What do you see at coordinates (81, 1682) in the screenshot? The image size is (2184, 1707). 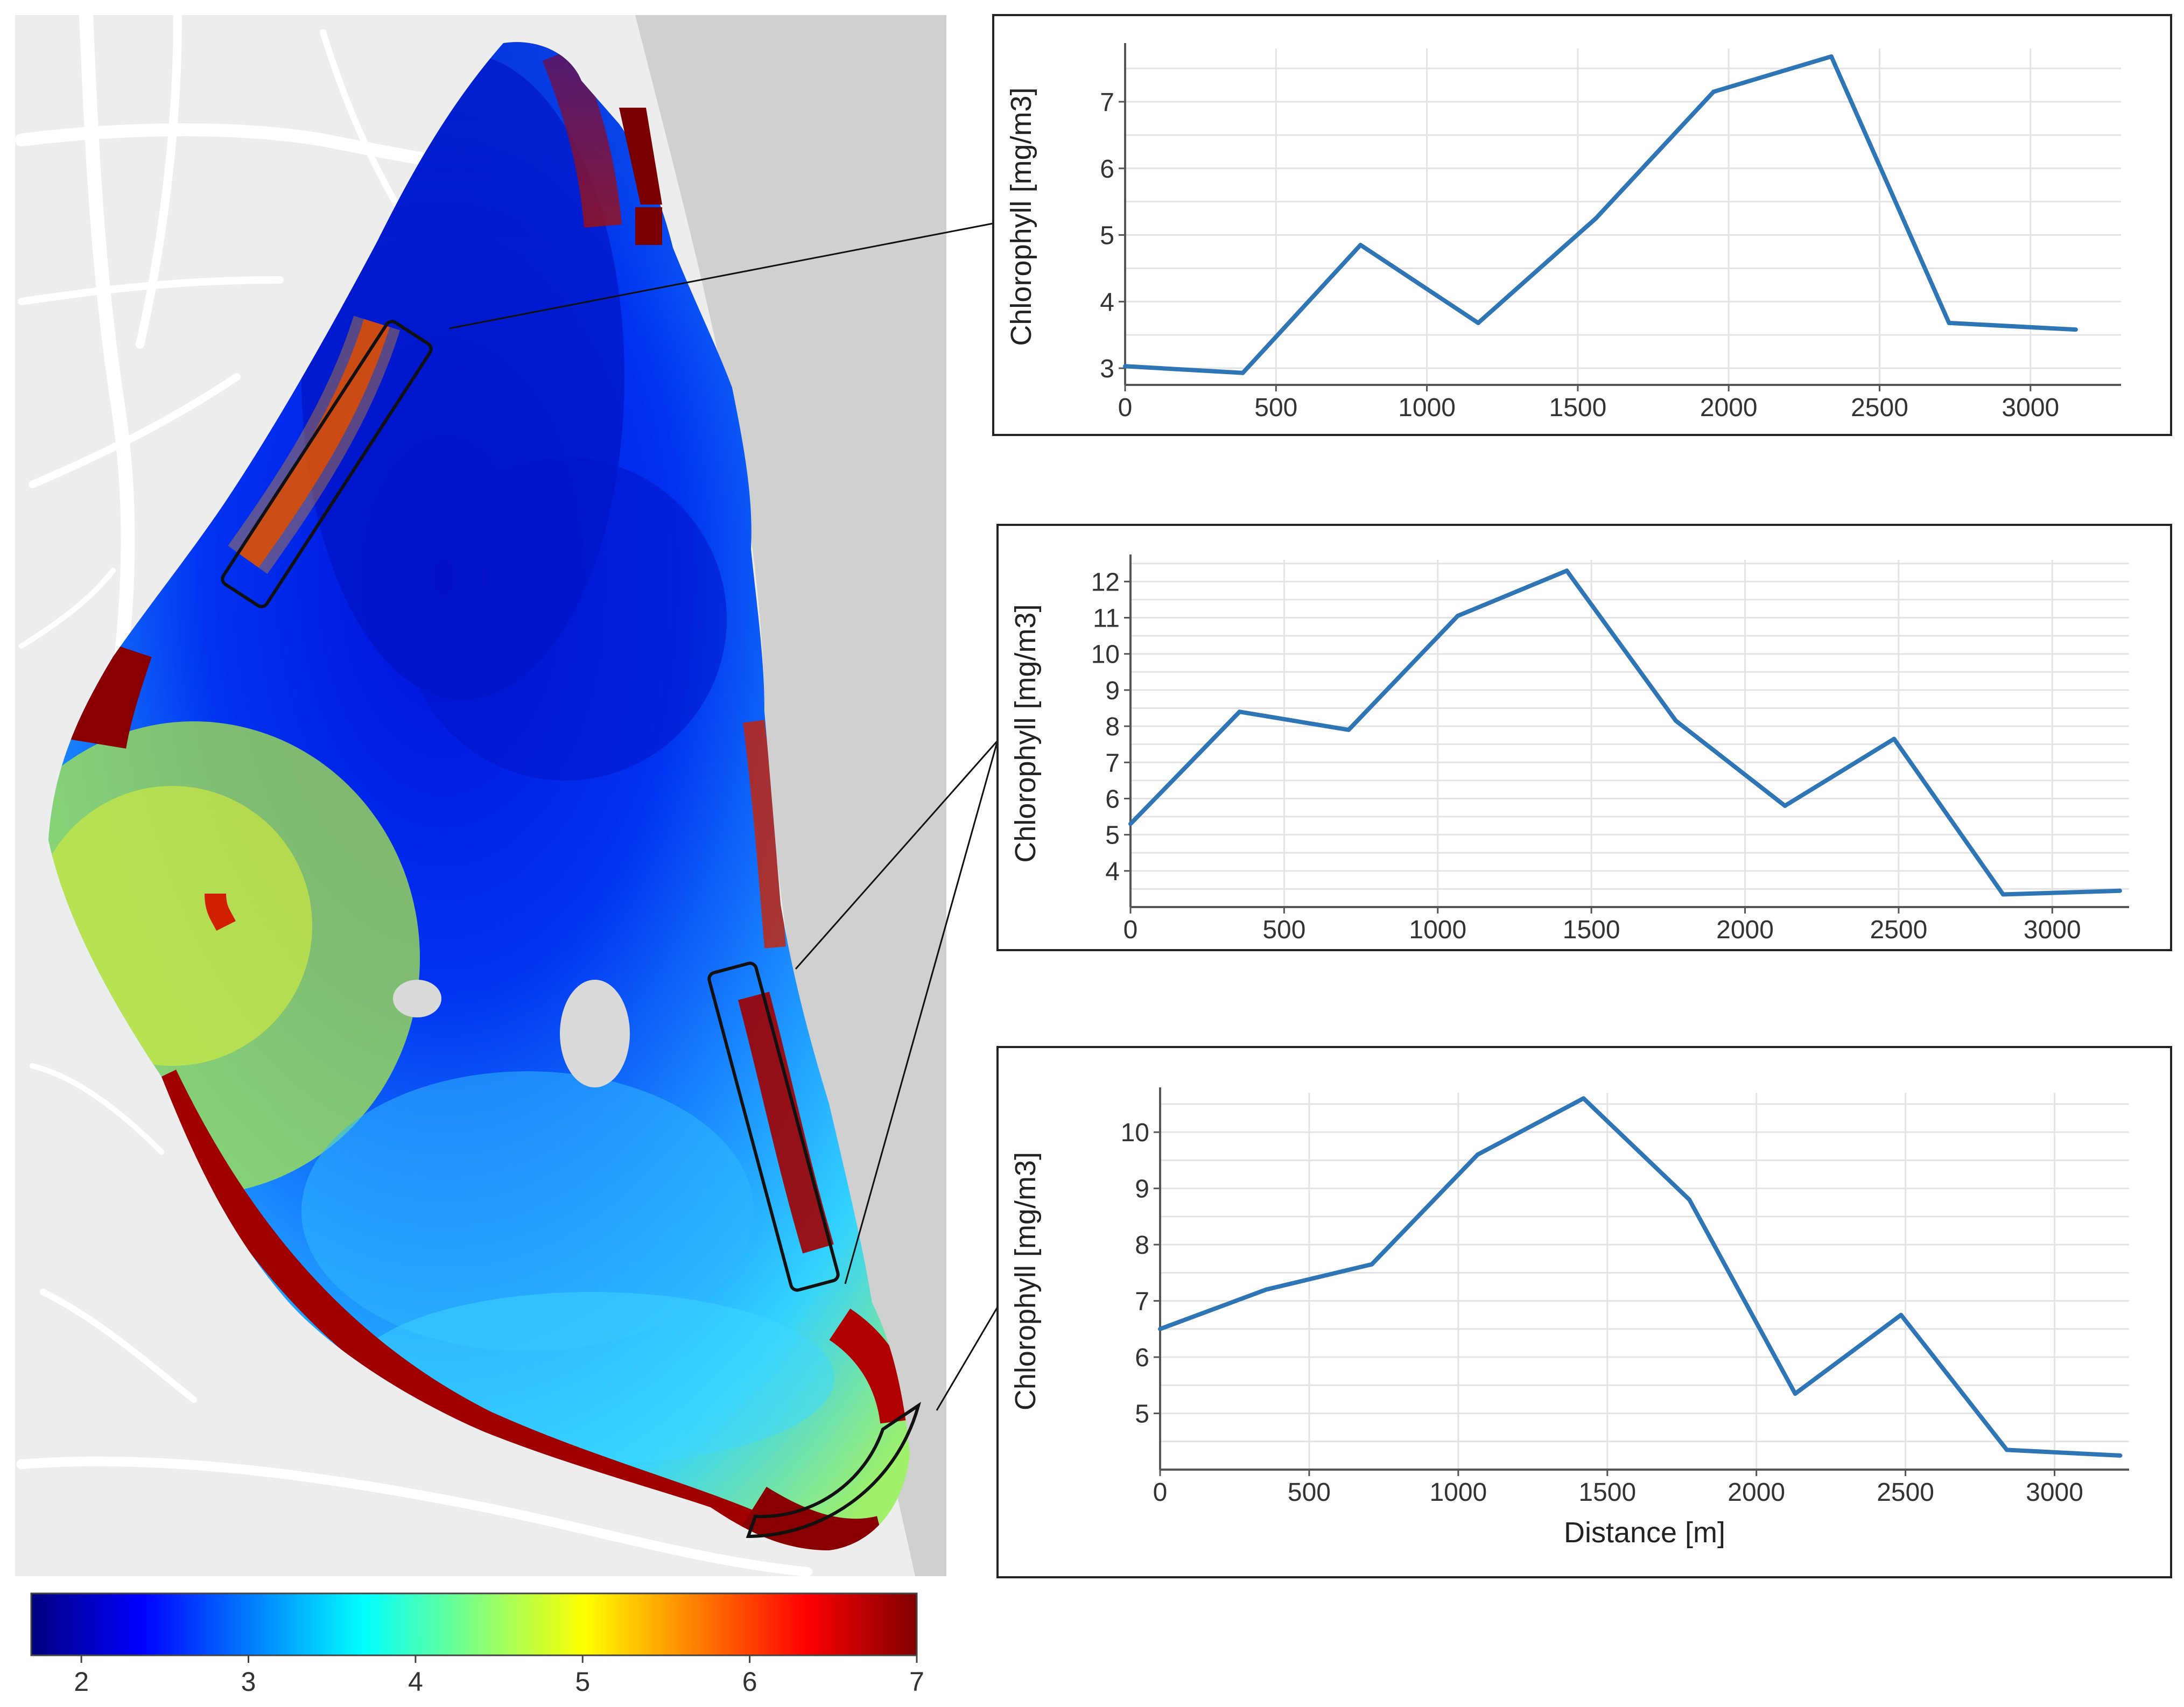 I see `colorbar-tick-label: 2` at bounding box center [81, 1682].